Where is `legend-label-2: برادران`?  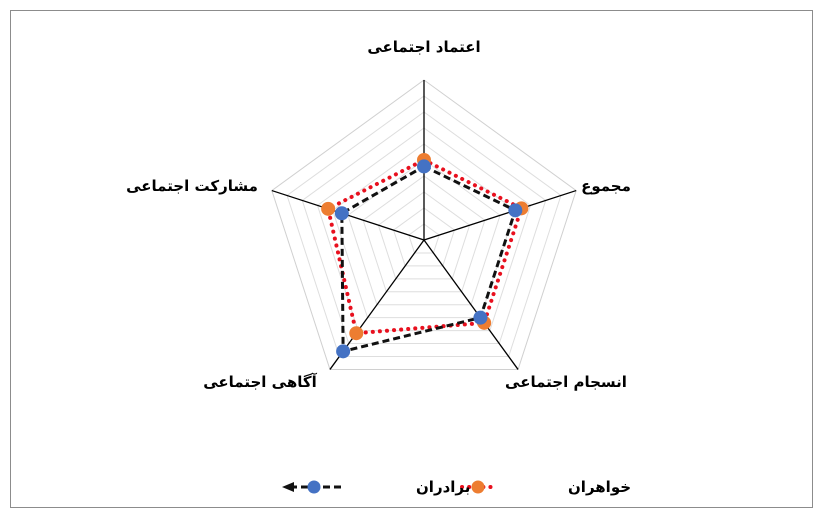
legend-label-2: برادران is located at coordinates (443, 487).